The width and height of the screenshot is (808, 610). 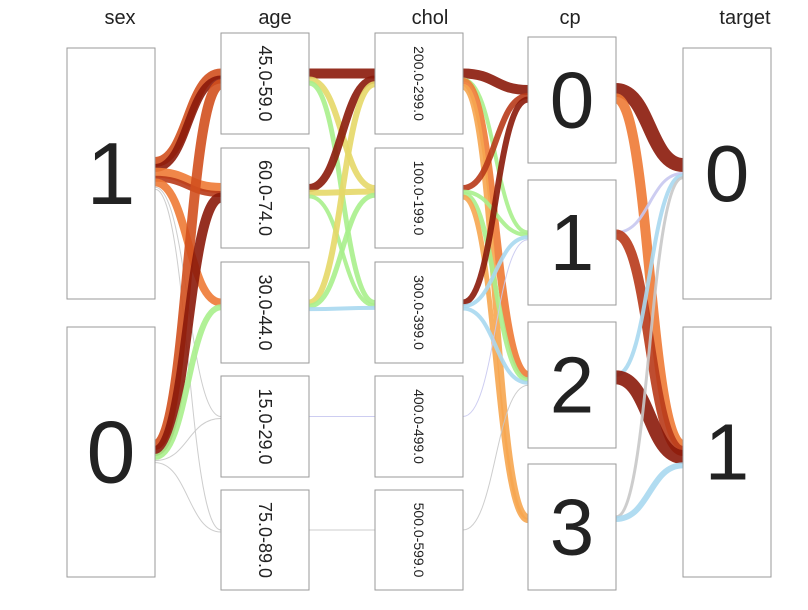 I want to click on ribbon-chol-200.0-299.0-to-cp-2-25, so click(x=495, y=228).